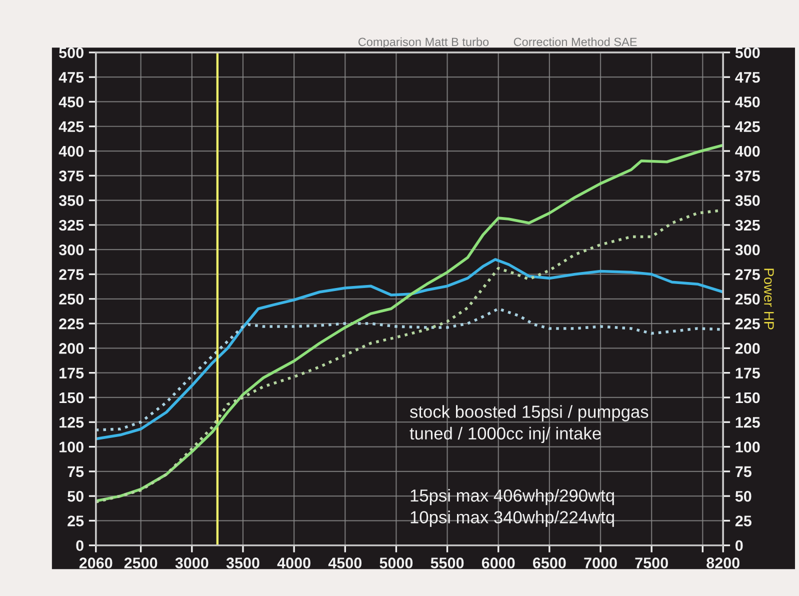 The height and width of the screenshot is (596, 799). What do you see at coordinates (447, 563) in the screenshot?
I see `x-tick-label: 5500` at bounding box center [447, 563].